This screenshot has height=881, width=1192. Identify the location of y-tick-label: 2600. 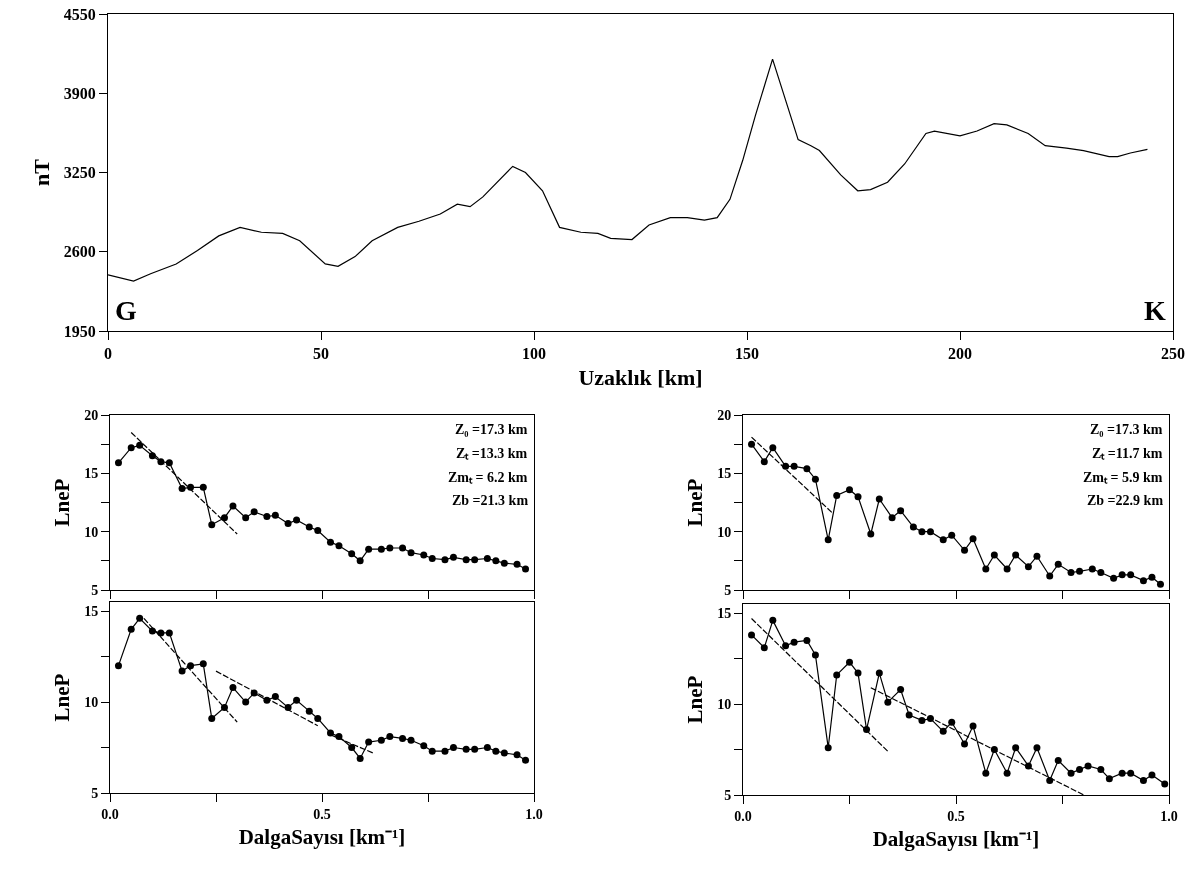
(79, 252).